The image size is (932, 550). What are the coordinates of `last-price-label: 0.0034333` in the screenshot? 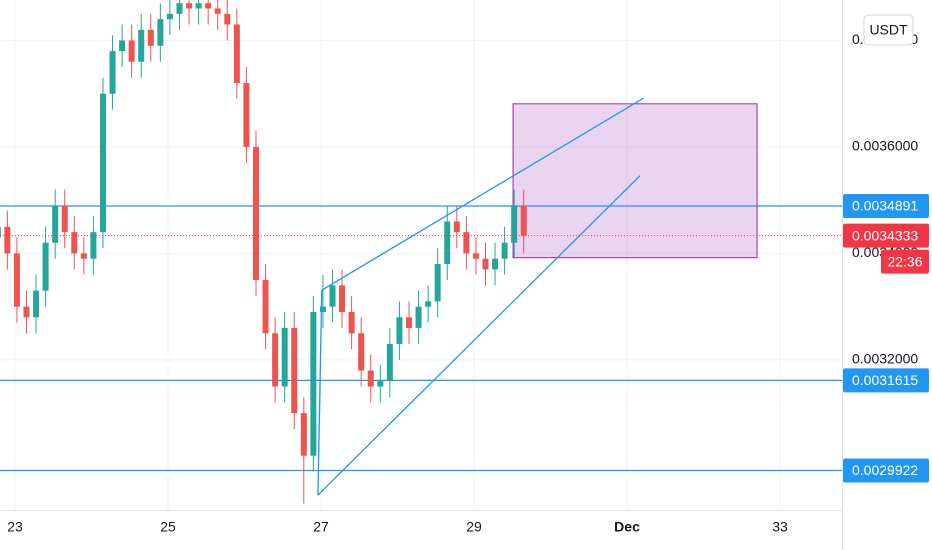 It's located at (885, 235).